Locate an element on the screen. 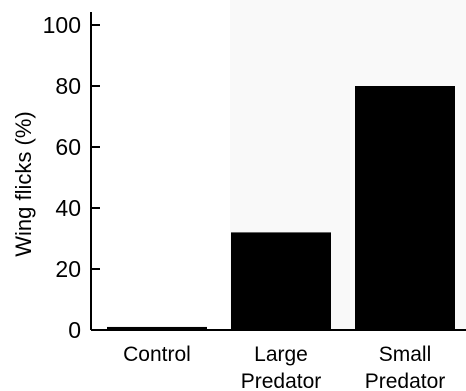  y-tick-label: 0 is located at coordinates (74, 330).